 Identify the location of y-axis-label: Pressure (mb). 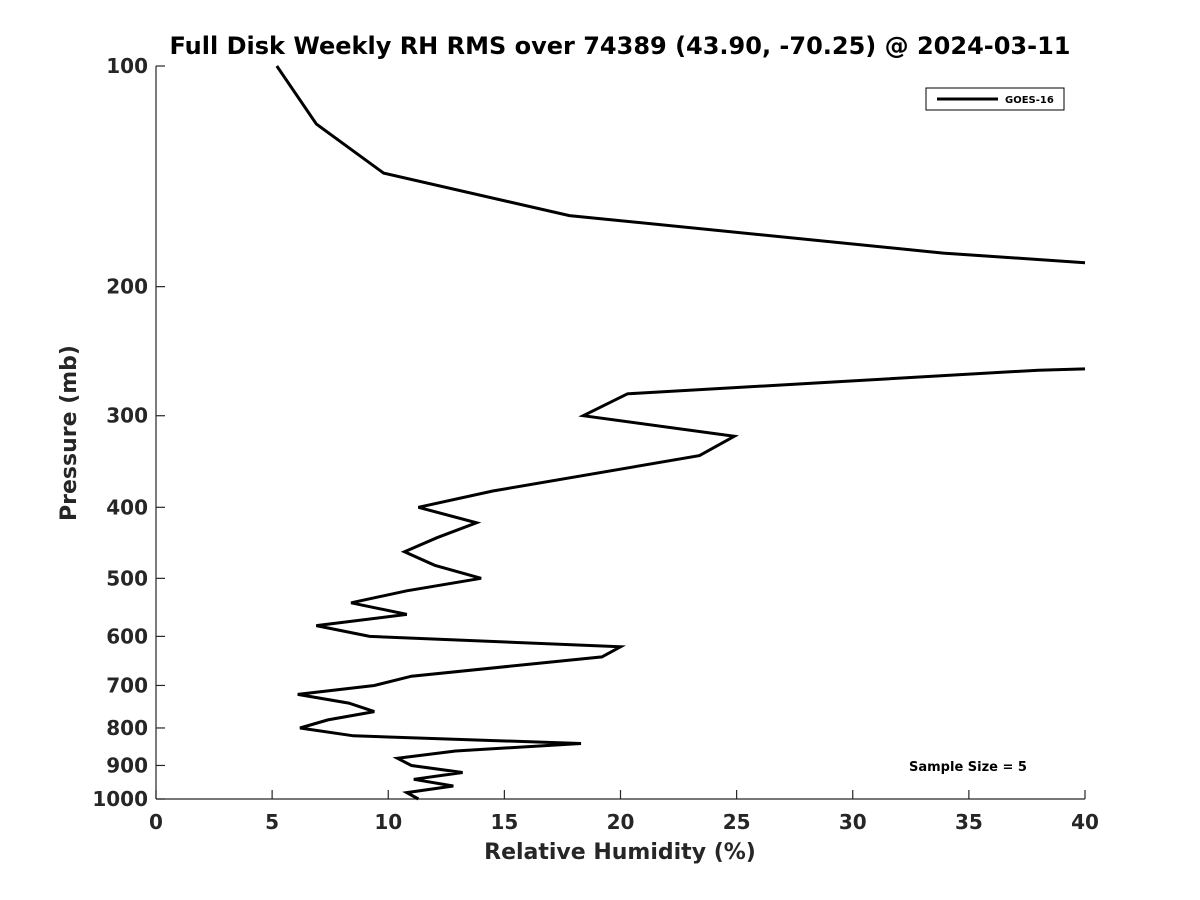
(69, 433).